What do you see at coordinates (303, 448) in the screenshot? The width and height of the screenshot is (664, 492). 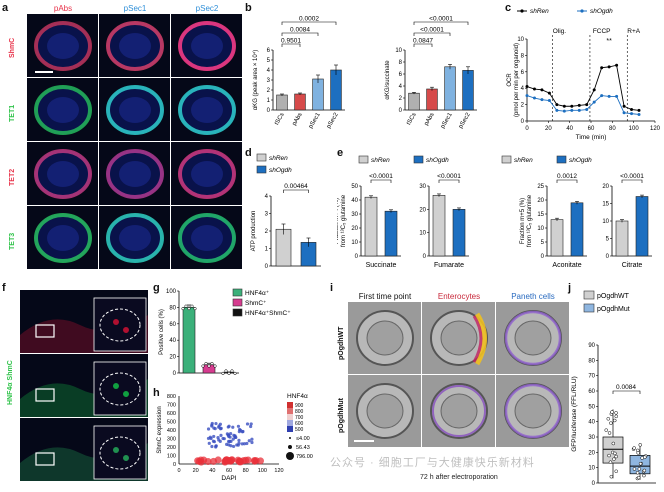 I see `panel-h-size-label: 56.43` at bounding box center [303, 448].